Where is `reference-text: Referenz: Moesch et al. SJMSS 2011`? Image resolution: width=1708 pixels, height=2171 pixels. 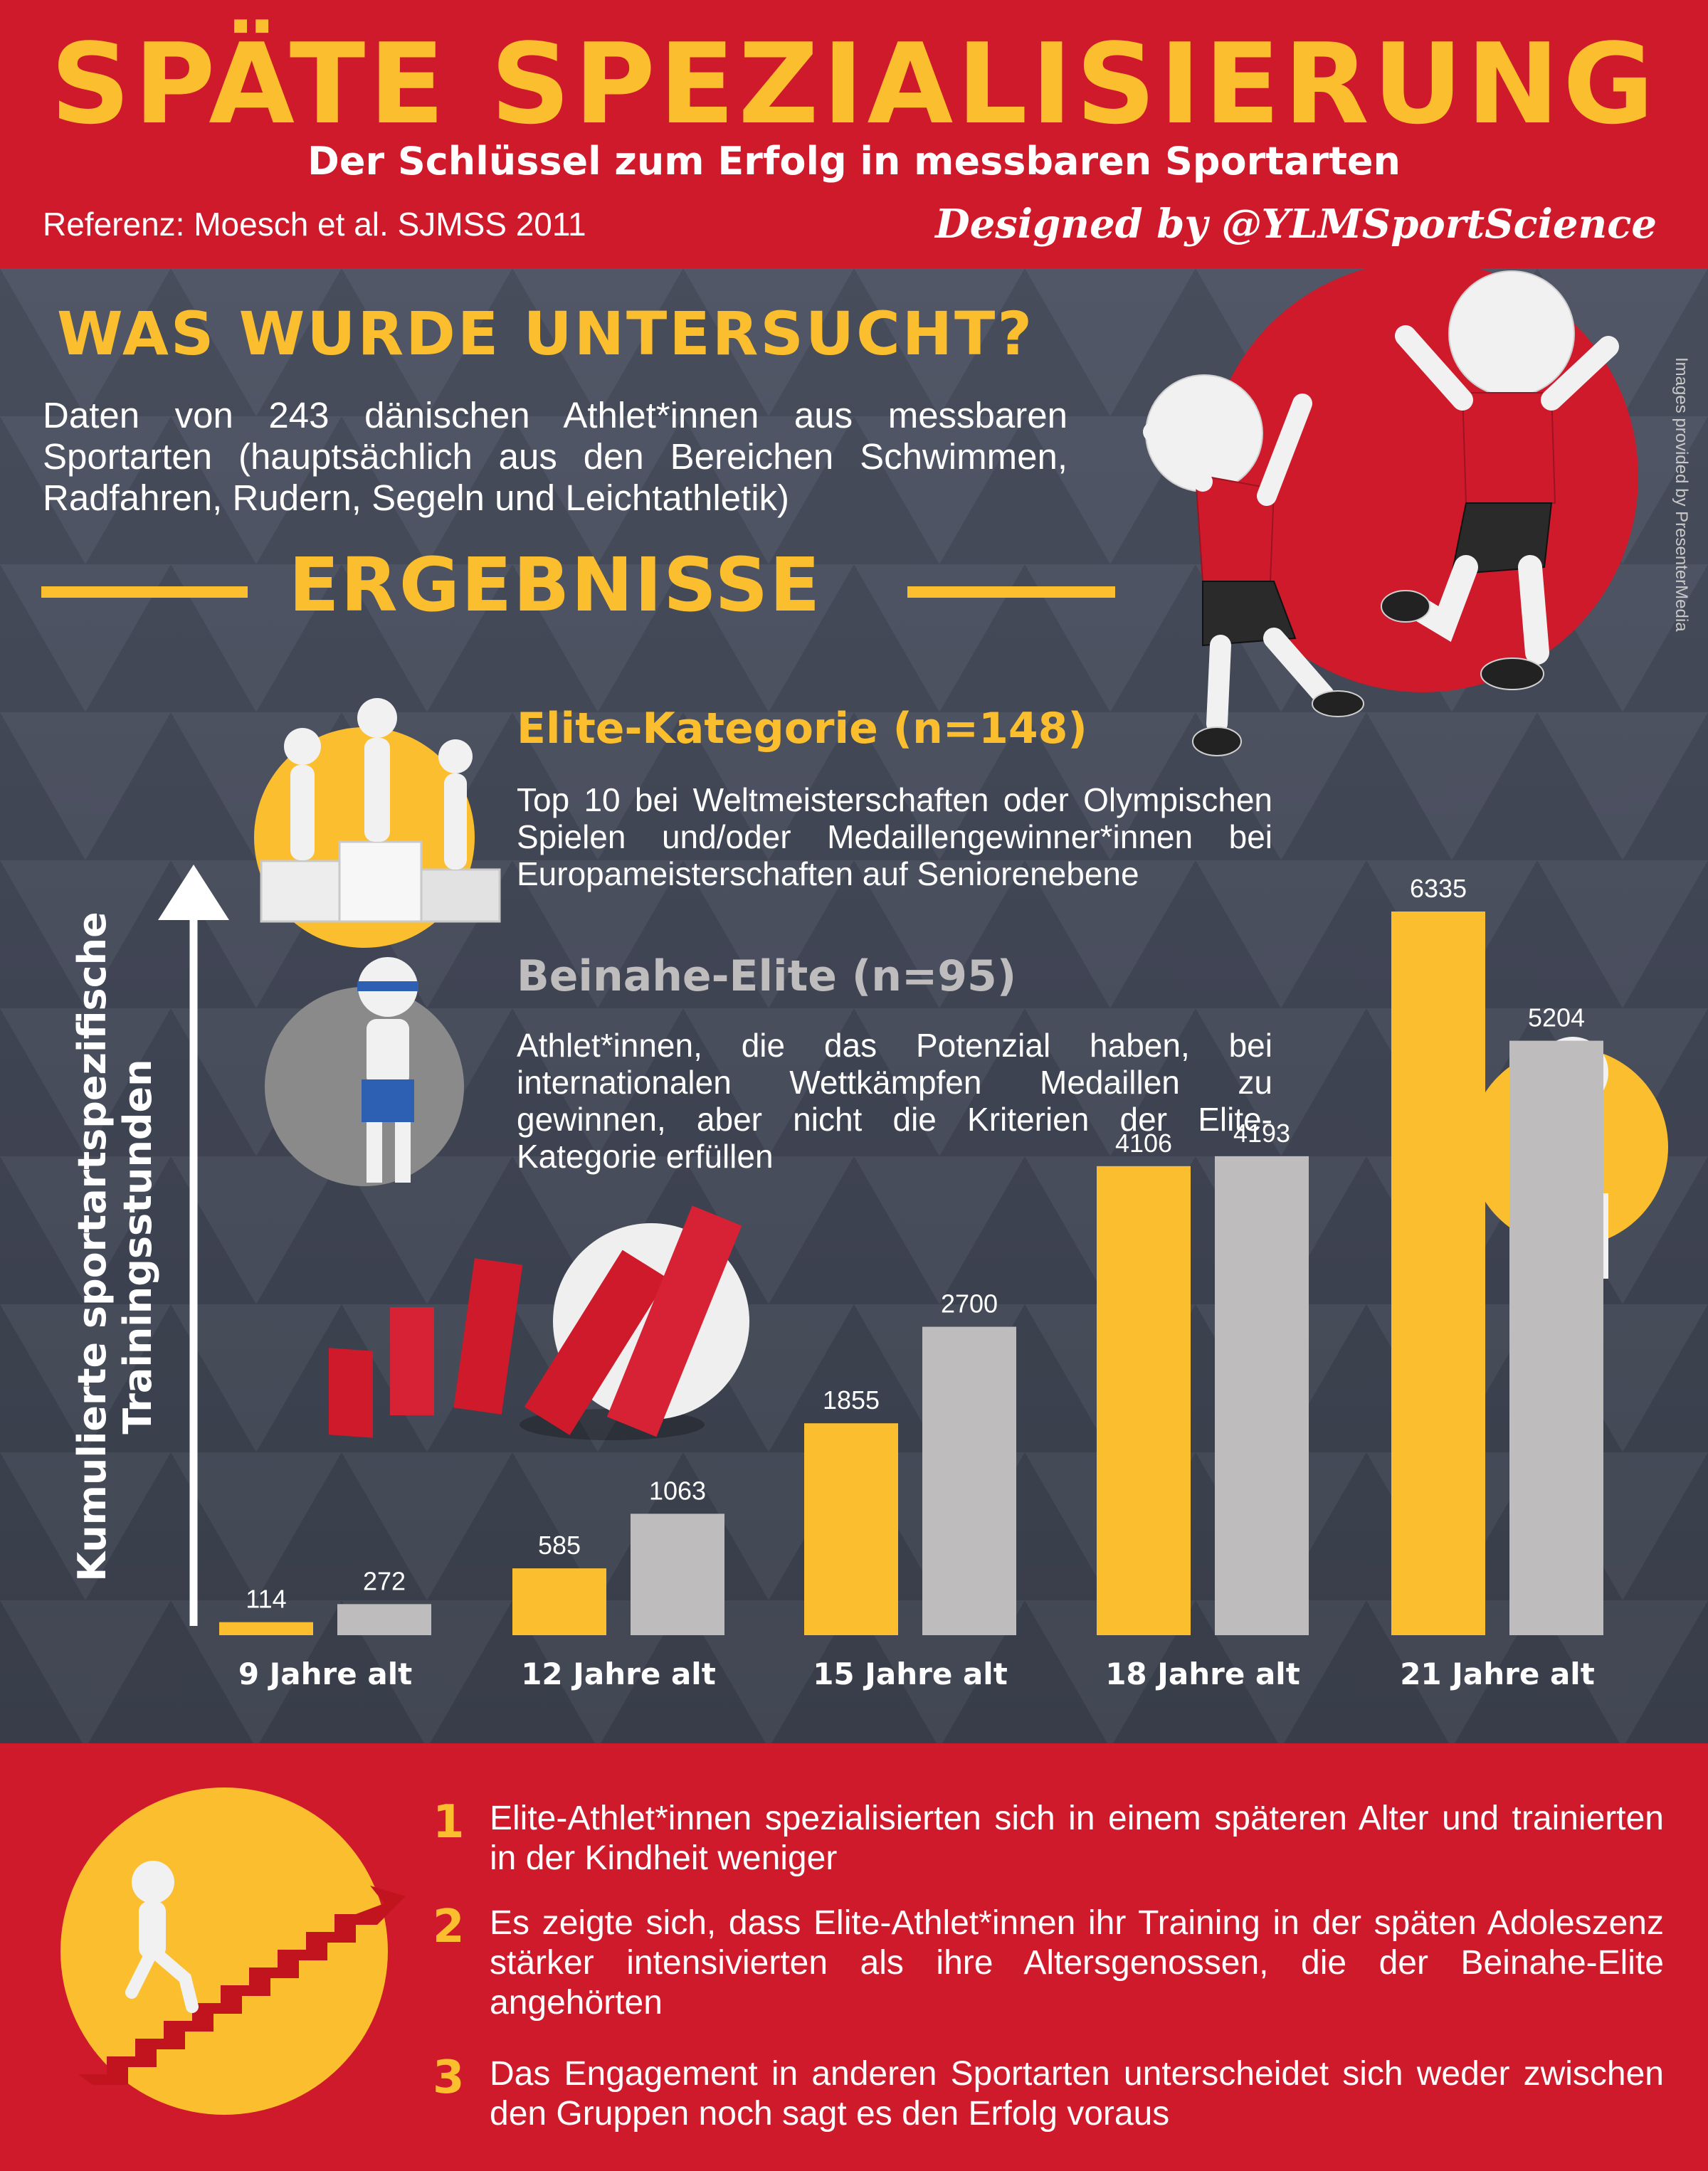
reference-text: Referenz: Moesch et al. SJMSS 2011 is located at coordinates (314, 225).